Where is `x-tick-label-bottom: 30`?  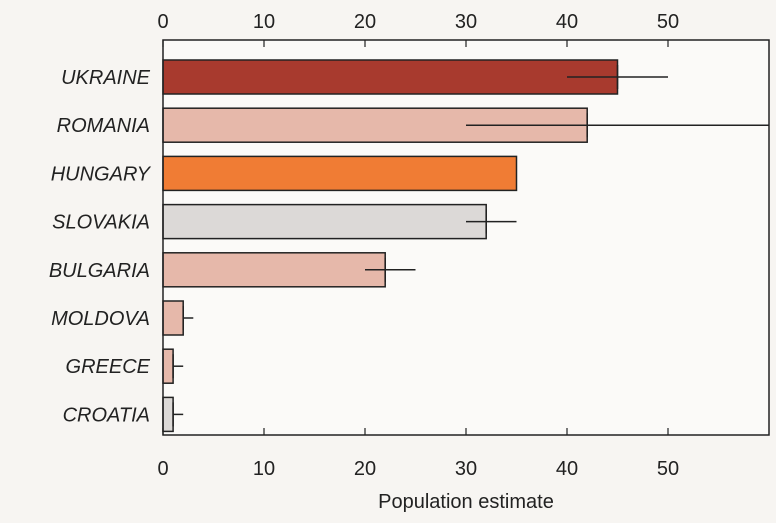 x-tick-label-bottom: 30 is located at coordinates (466, 469).